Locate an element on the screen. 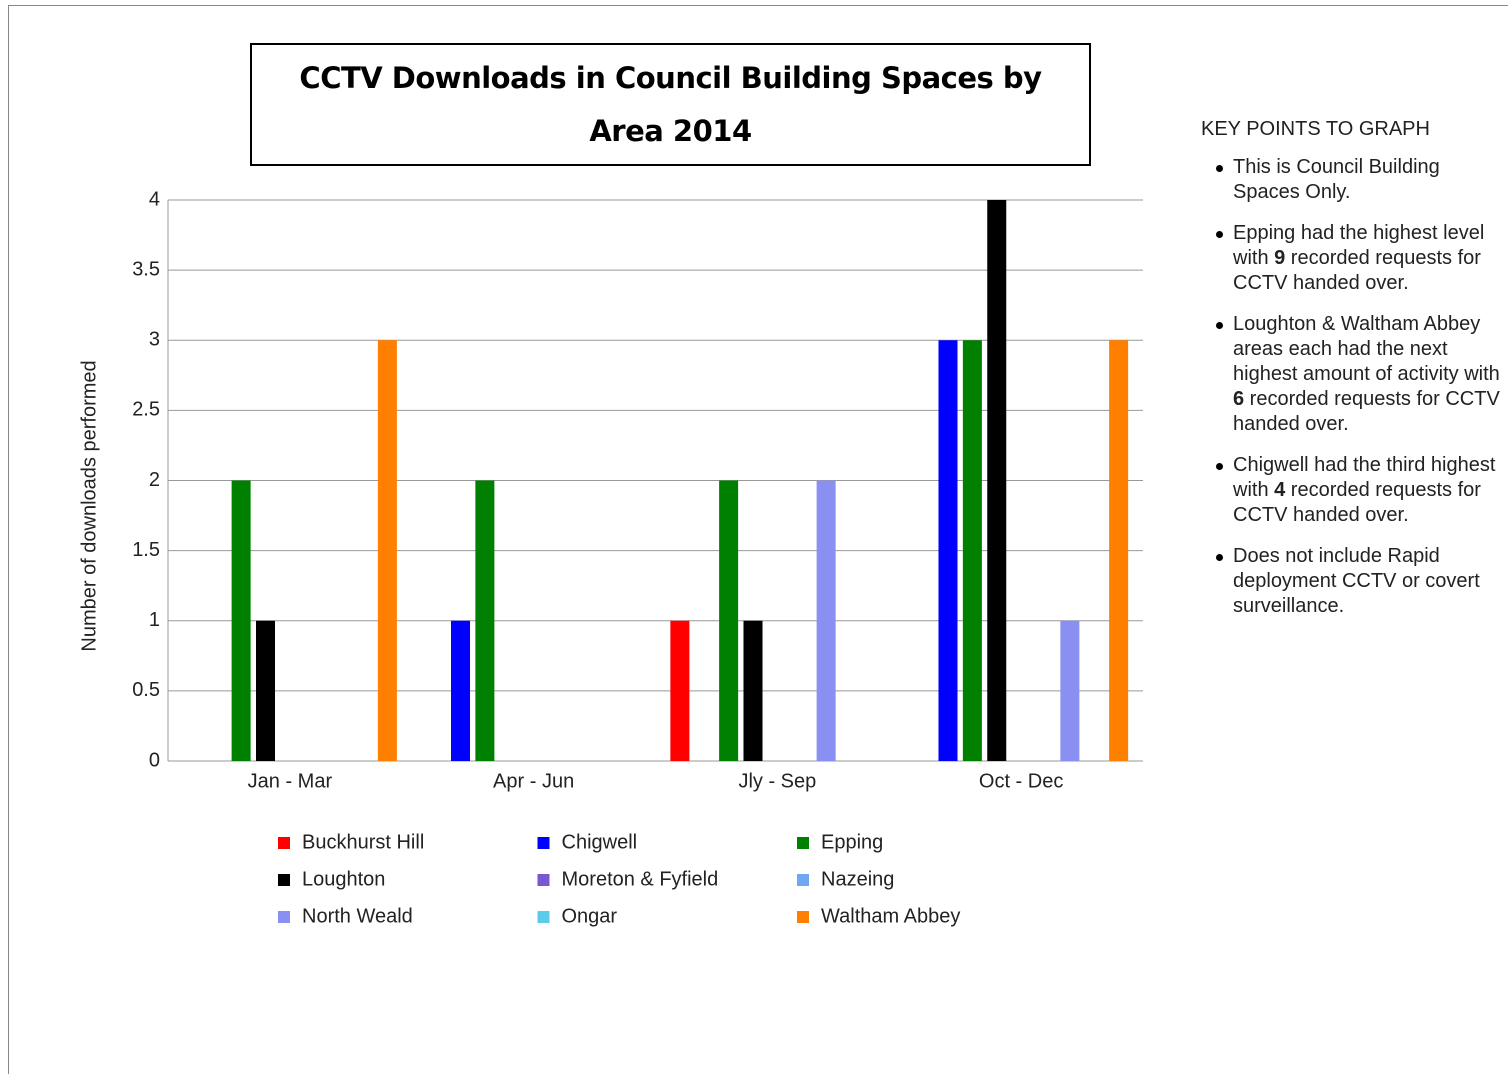 The height and width of the screenshot is (1074, 1508). y-tick-label: 1.5 is located at coordinates (146, 550).